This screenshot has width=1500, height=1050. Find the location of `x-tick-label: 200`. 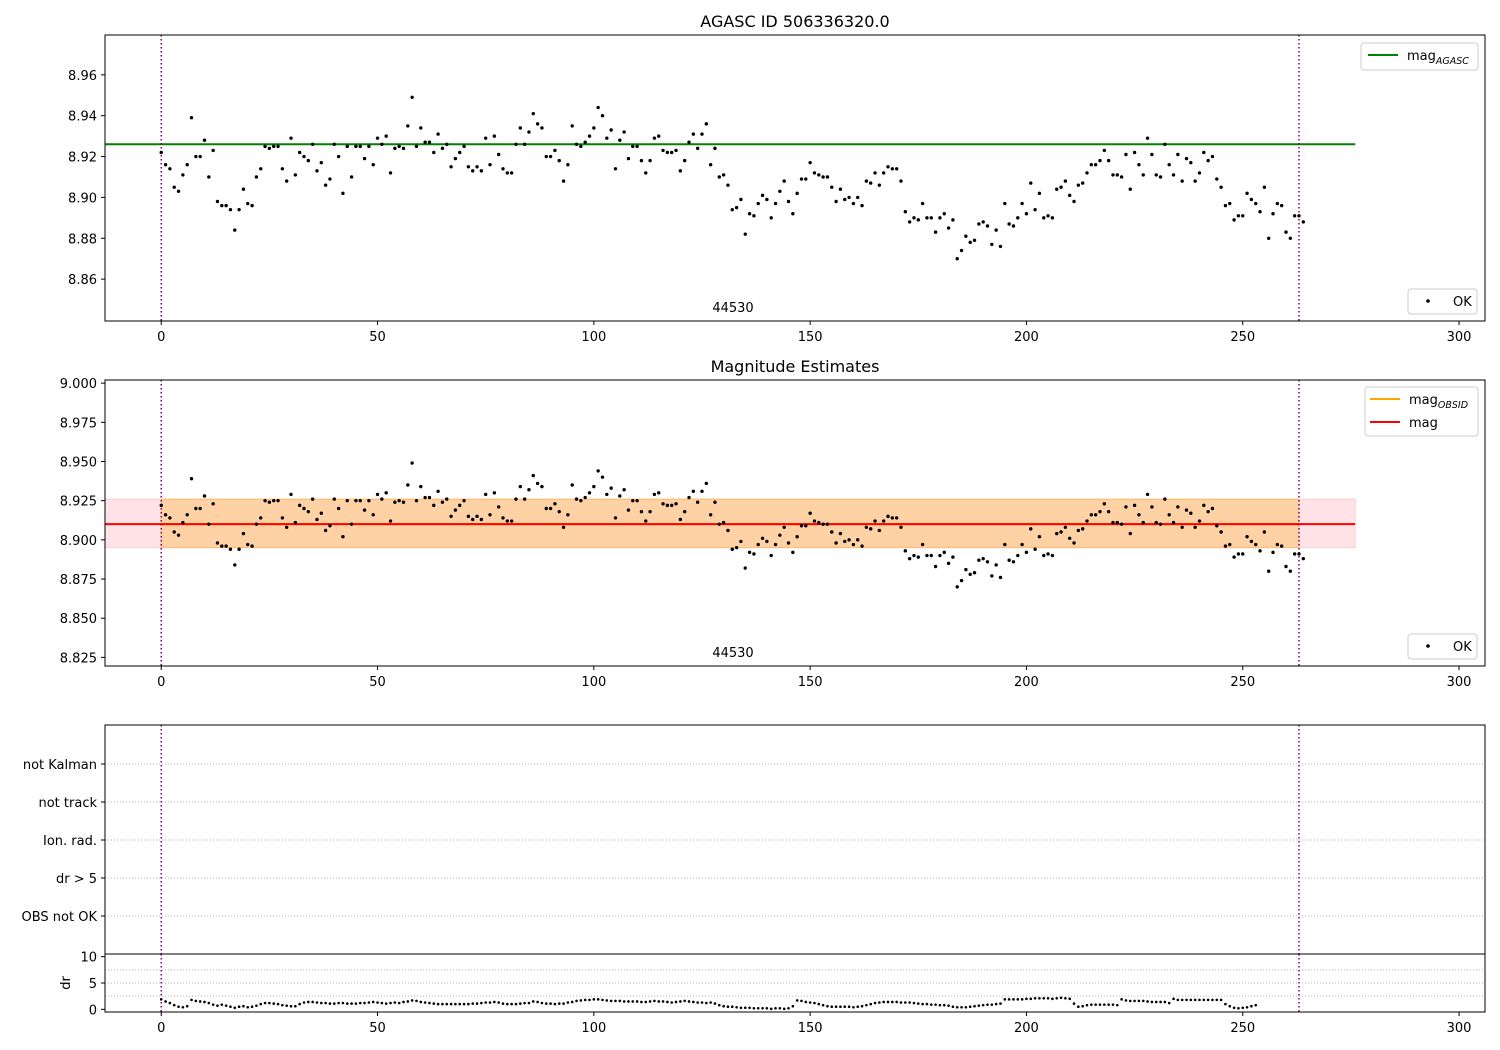

x-tick-label: 200 is located at coordinates (1026, 1028).